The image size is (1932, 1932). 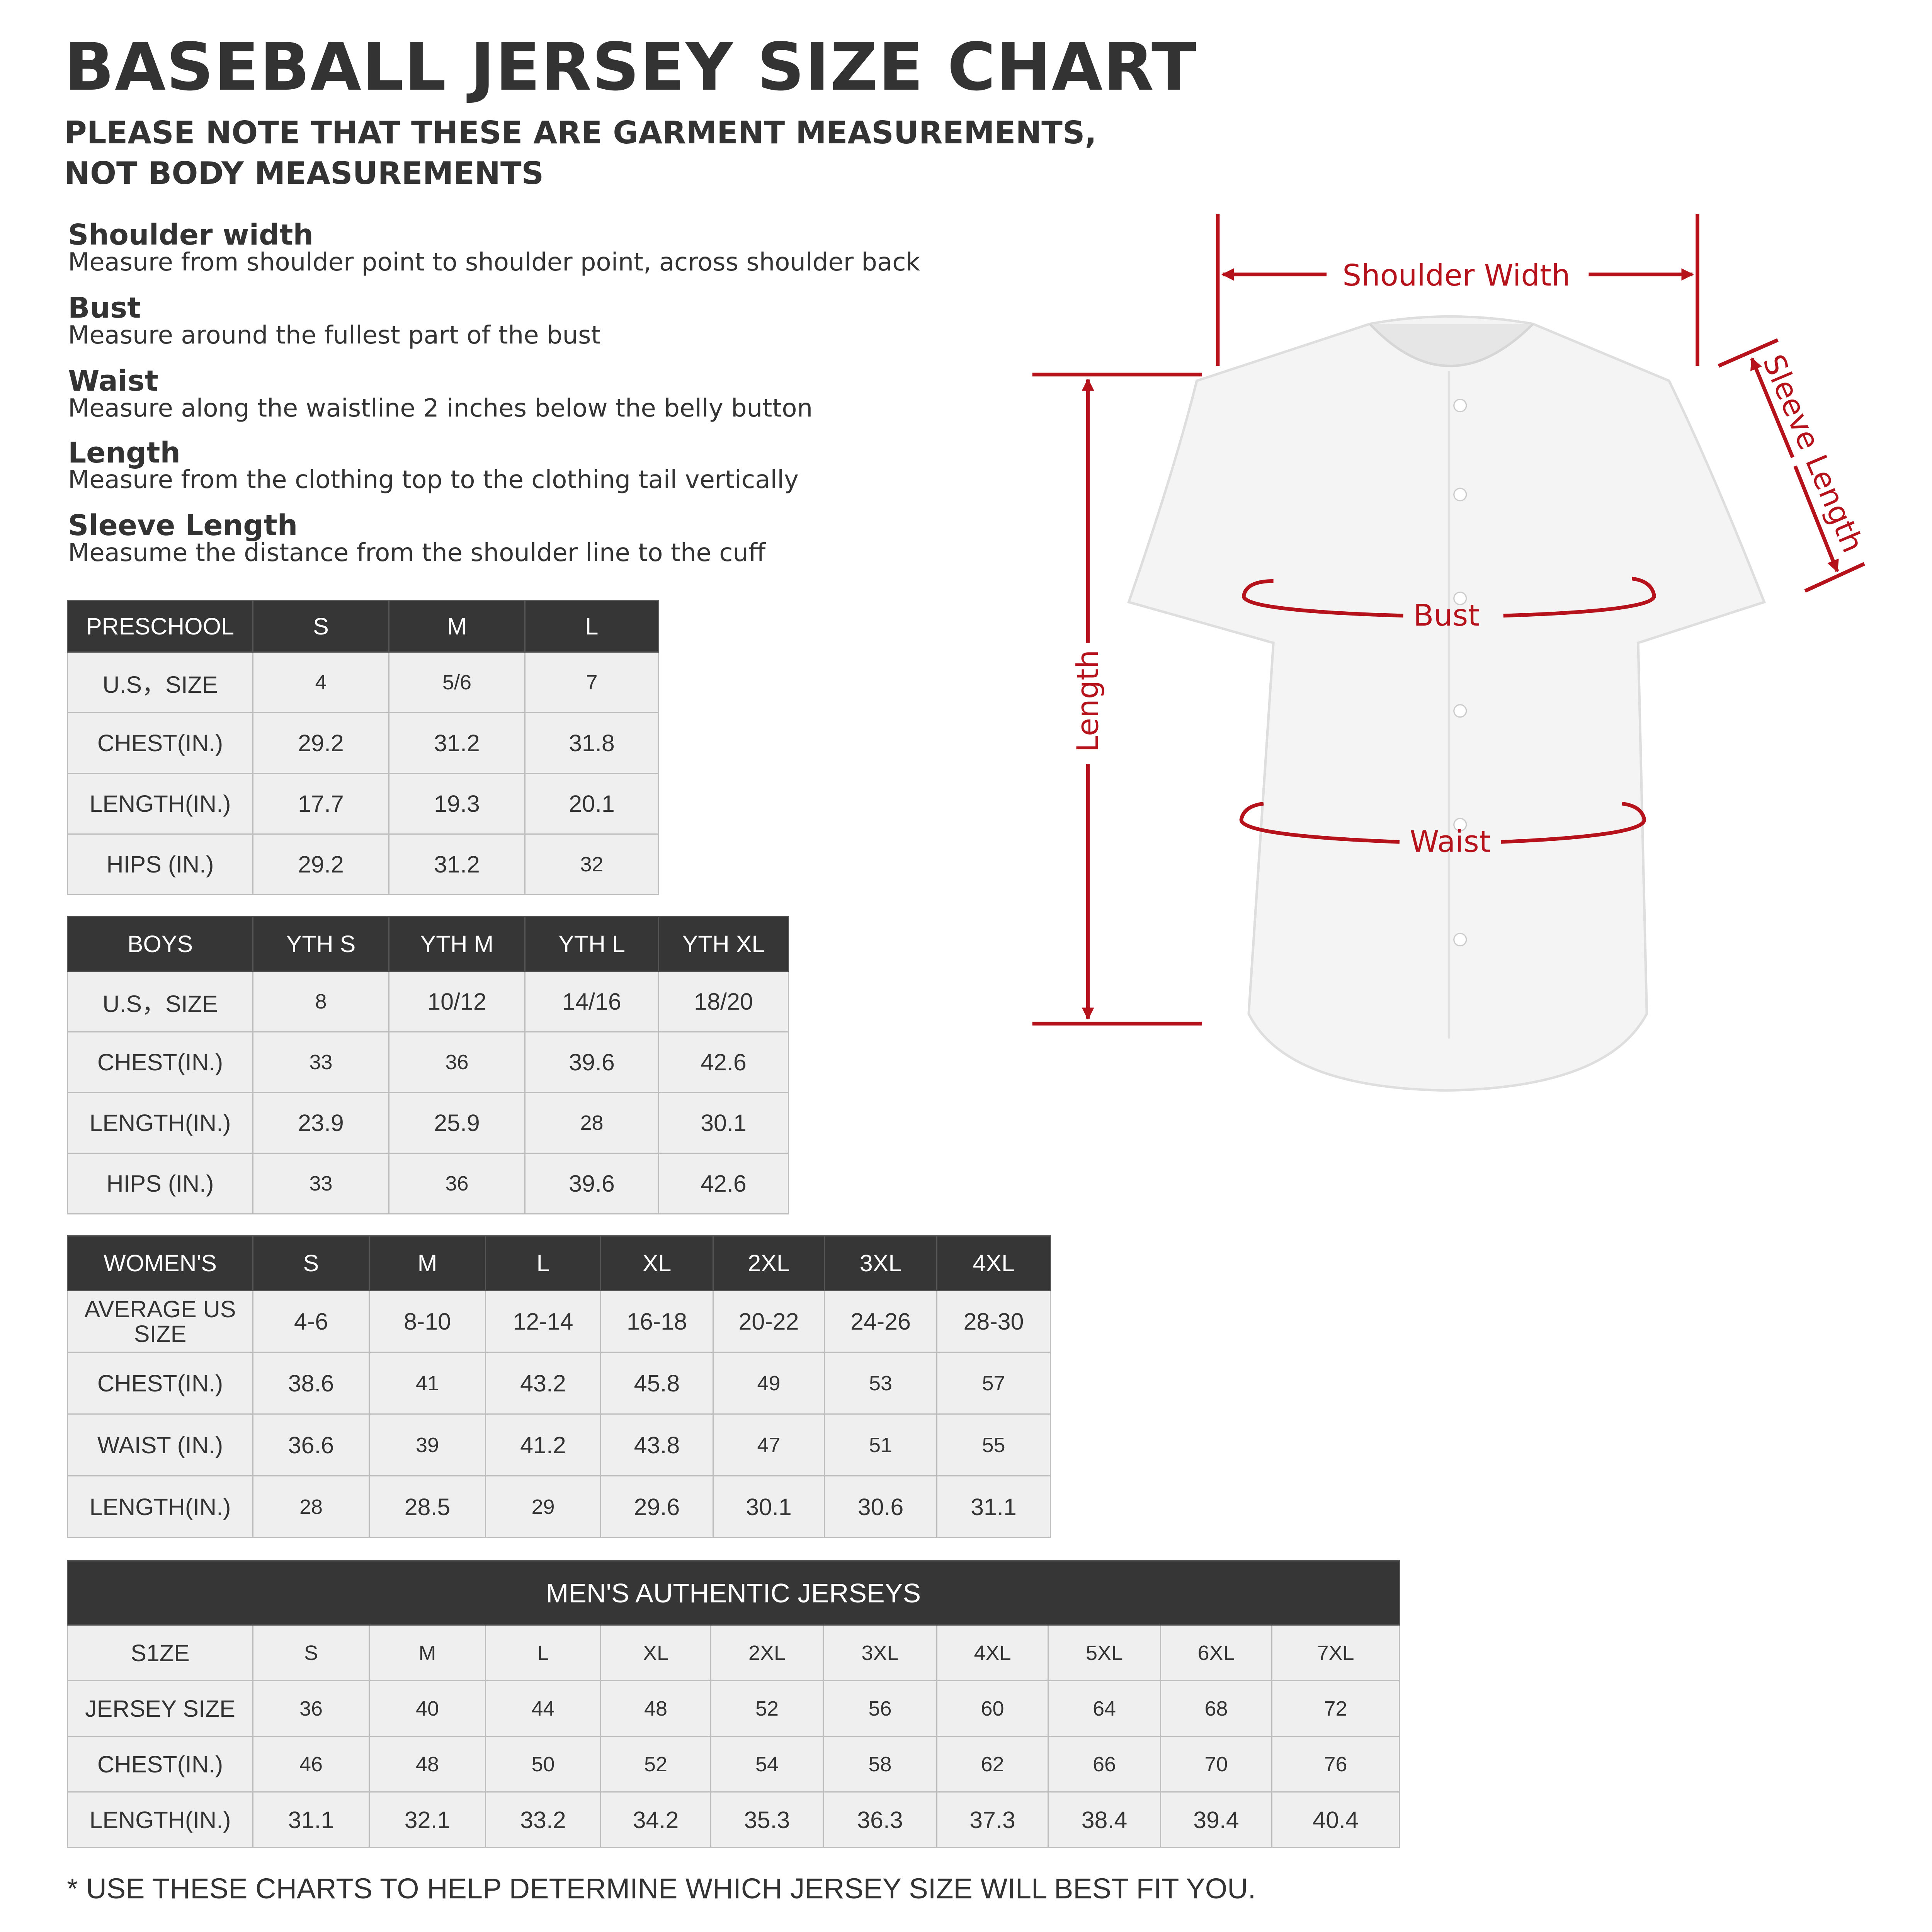 I want to click on table-cell: S, so click(x=311, y=1653).